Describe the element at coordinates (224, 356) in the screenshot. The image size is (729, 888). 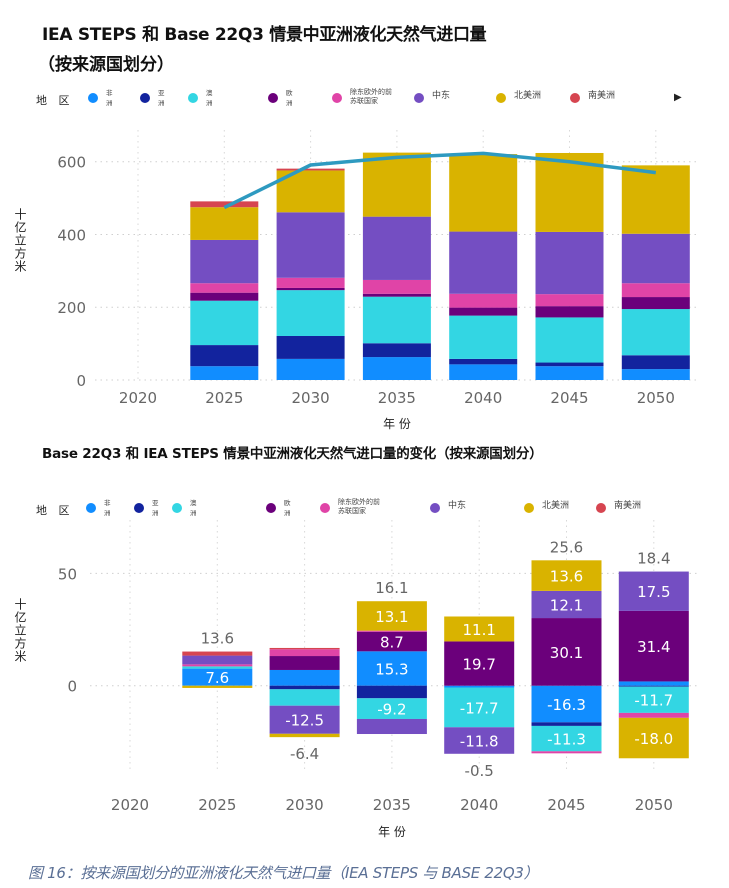
I see `bar-segment-asia-2025` at that location.